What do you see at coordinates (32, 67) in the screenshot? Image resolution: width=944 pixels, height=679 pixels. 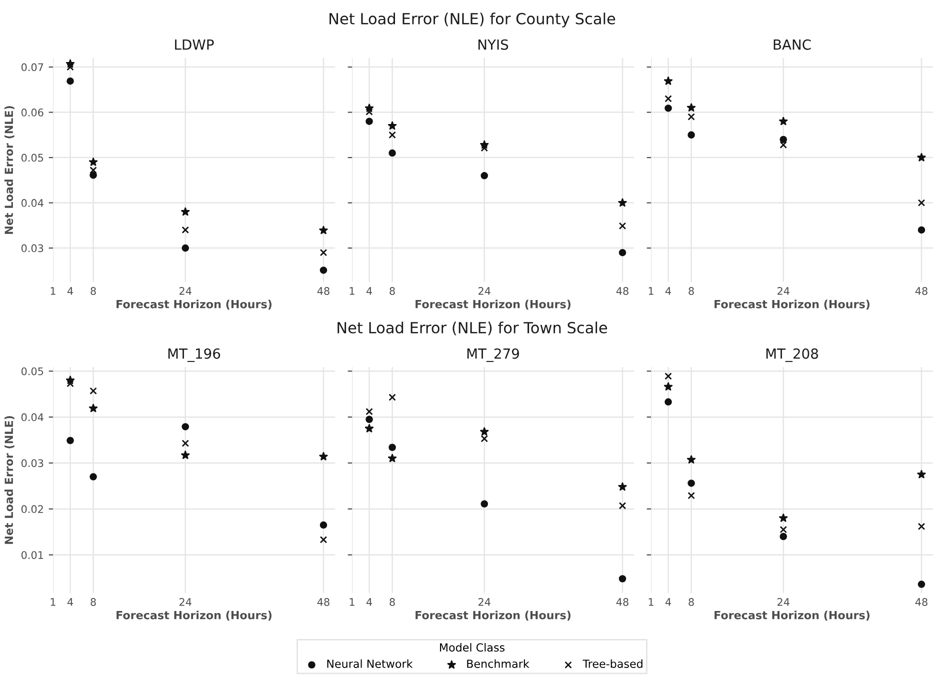 I see `y-tick-label: 0.07` at bounding box center [32, 67].